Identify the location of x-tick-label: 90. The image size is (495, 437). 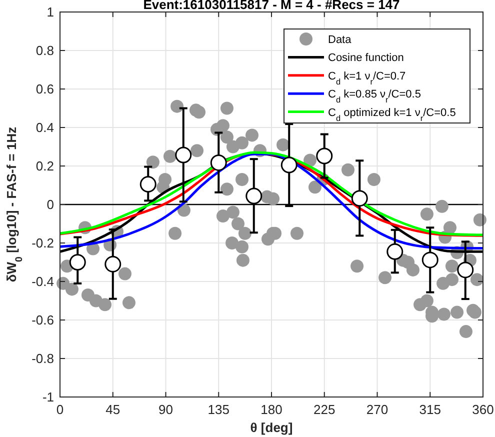
(165, 409).